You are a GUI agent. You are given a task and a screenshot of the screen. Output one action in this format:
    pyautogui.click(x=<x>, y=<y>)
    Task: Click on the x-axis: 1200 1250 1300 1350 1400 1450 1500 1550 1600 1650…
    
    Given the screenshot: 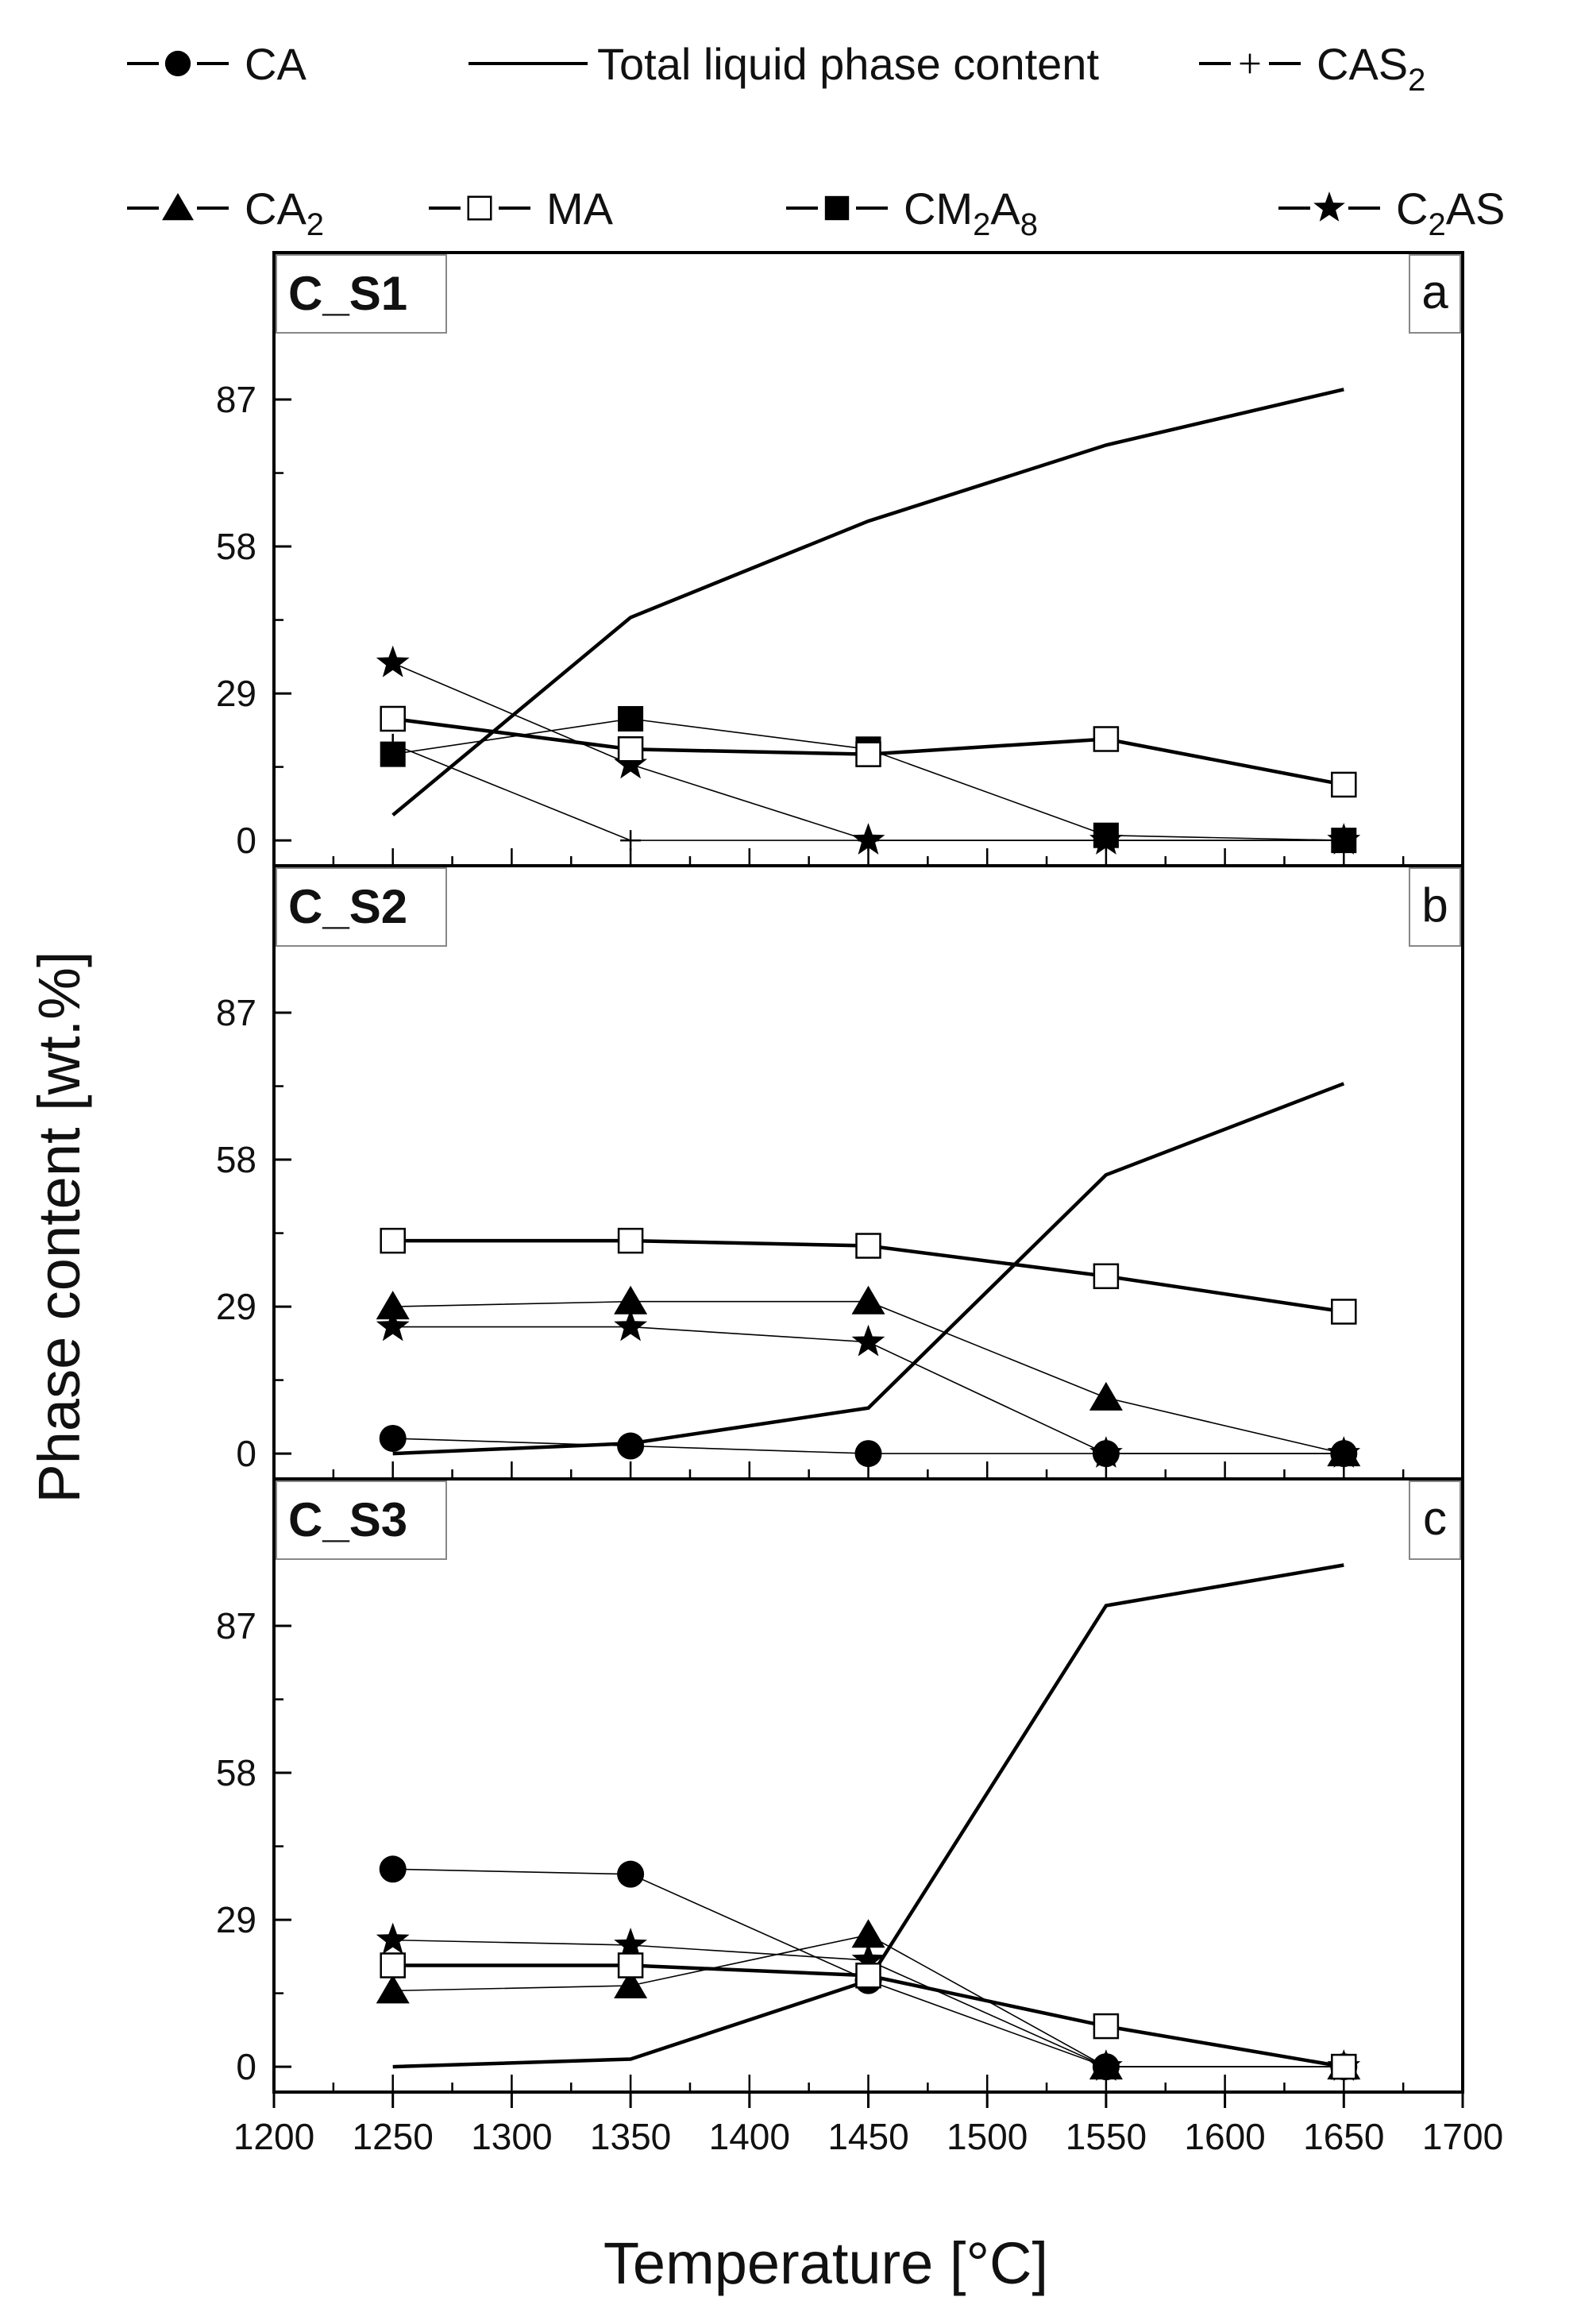 What is the action you would take?
    pyautogui.click(x=868, y=2124)
    